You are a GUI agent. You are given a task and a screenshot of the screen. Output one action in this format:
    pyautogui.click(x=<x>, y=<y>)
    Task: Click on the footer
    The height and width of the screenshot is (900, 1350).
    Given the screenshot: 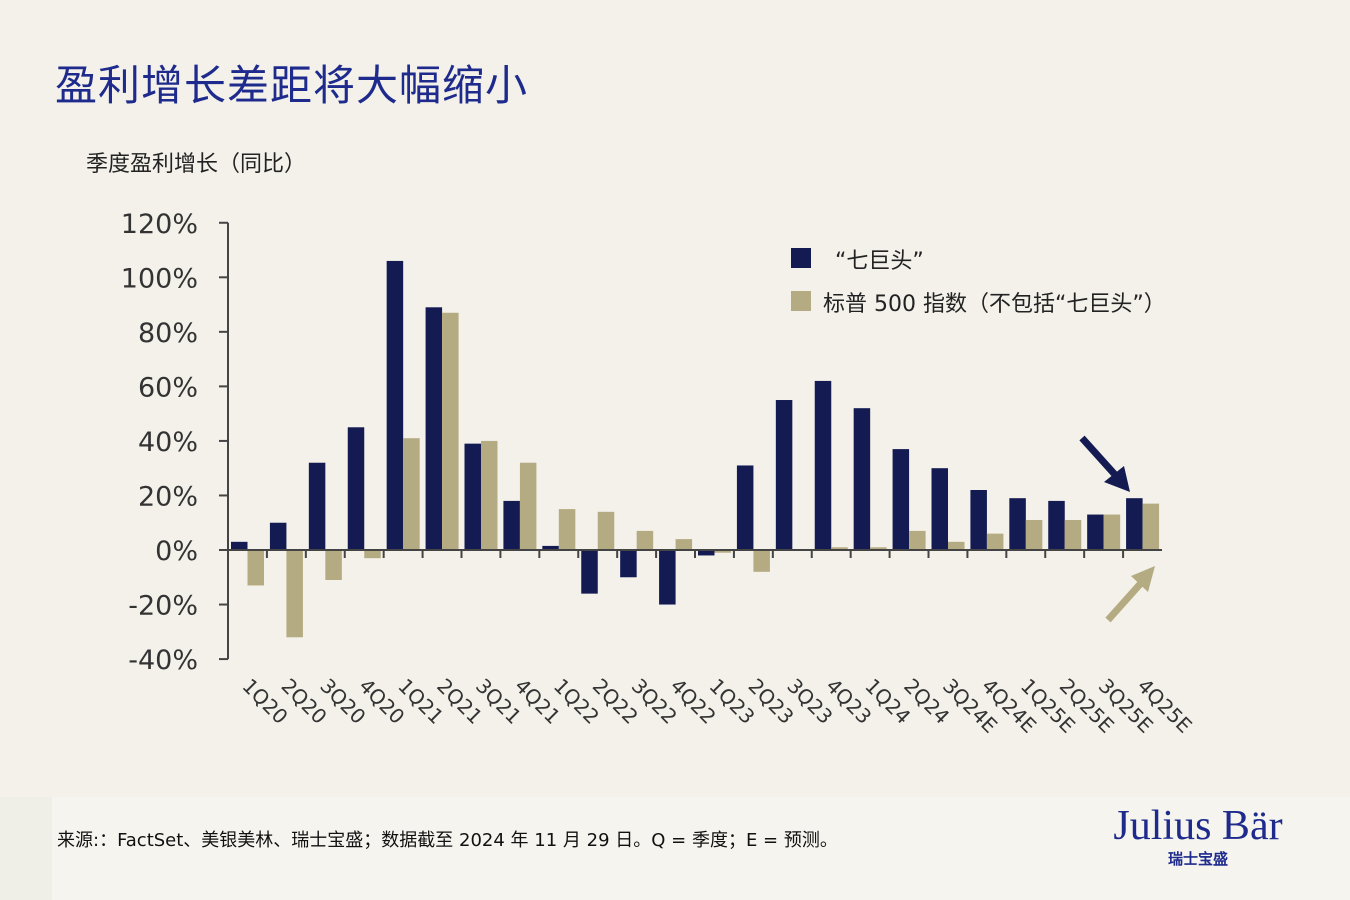 What is the action you would take?
    pyautogui.click(x=675, y=848)
    